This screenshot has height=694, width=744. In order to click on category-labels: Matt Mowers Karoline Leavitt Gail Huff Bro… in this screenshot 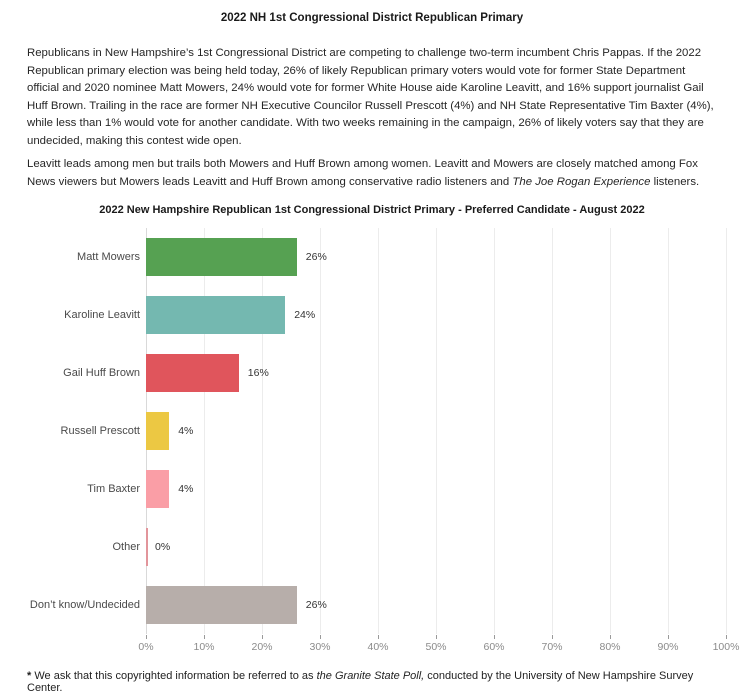, I will do `click(70, 431)`.